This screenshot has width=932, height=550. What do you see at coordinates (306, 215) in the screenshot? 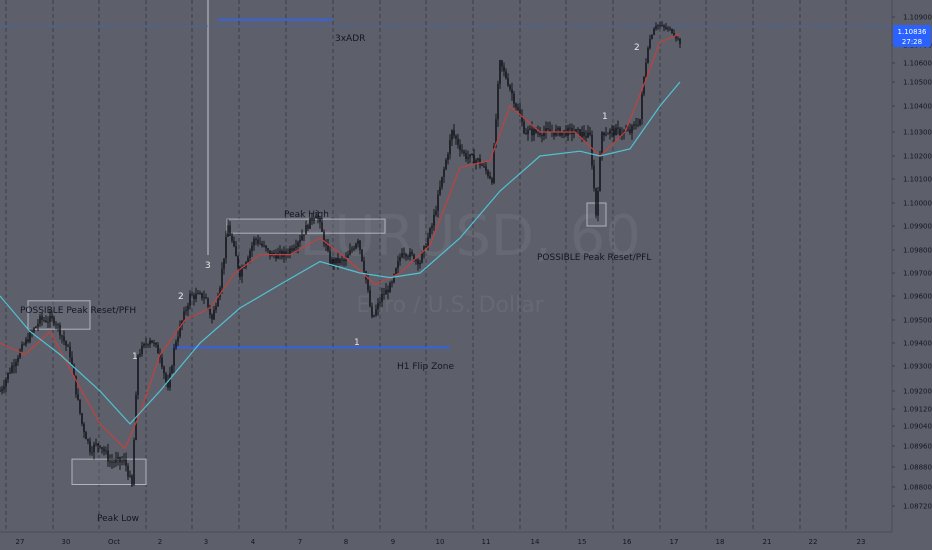
I see `label-peak-high: Peak High` at bounding box center [306, 215].